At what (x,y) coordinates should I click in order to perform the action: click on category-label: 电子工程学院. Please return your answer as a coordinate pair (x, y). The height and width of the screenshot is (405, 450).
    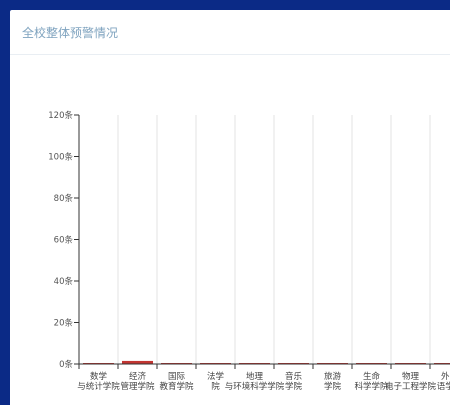
    Looking at the image, I should click on (411, 386).